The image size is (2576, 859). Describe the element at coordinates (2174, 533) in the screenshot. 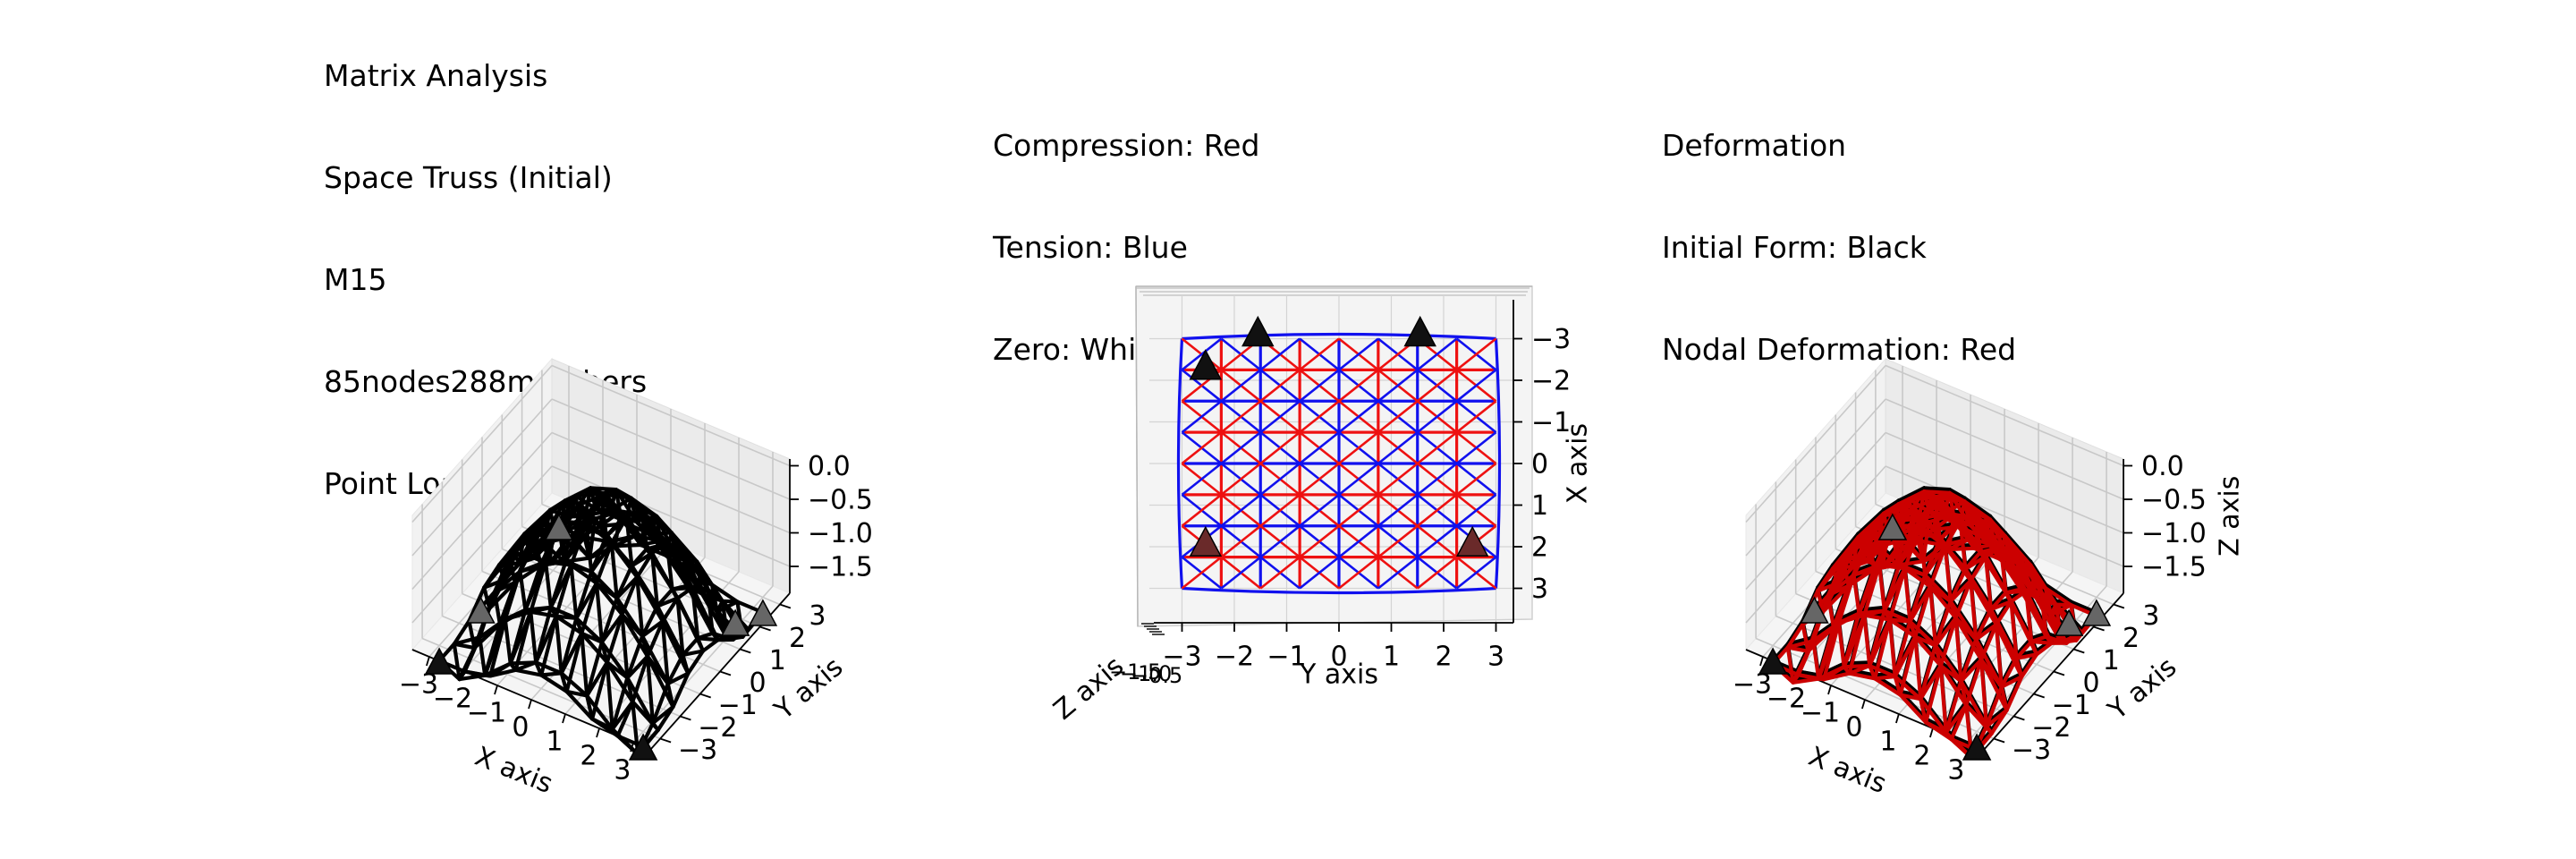

I see `z-tick-label: −1.0` at that location.